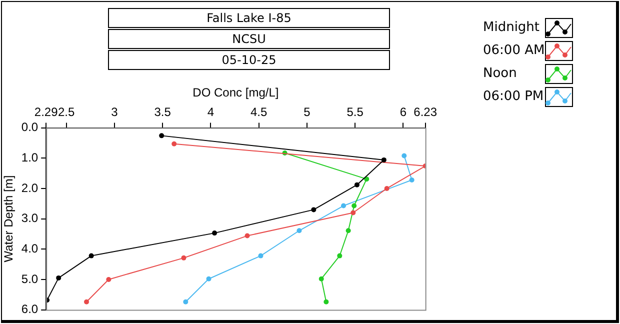  I want to click on x-tick-label: 6.23, so click(426, 111).